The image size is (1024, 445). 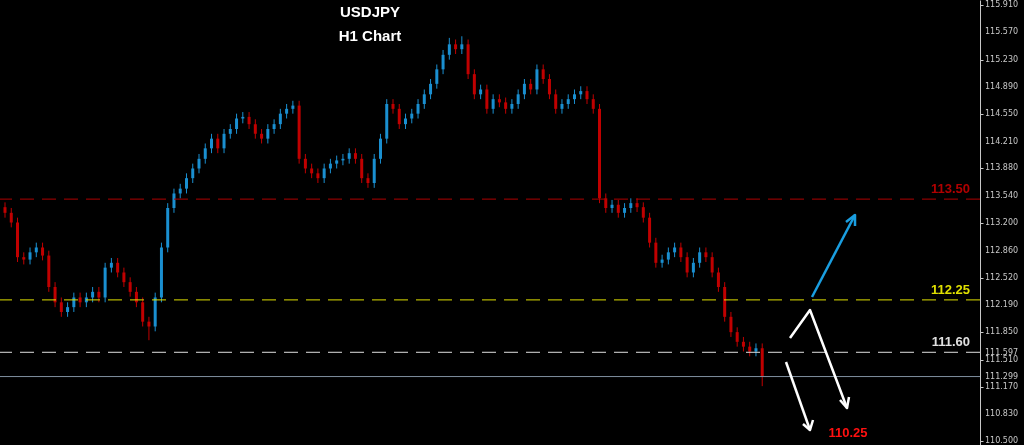 I want to click on y-tick-label: 115.230, so click(x=1002, y=59).